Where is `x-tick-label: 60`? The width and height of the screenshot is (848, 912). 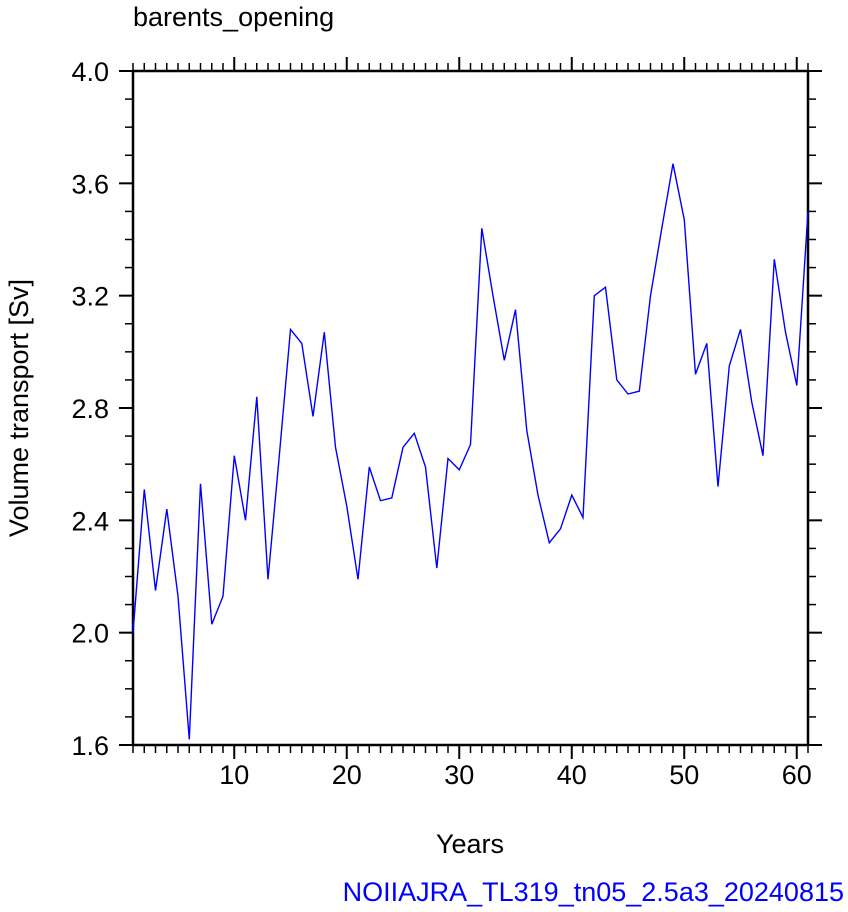
x-tick-label: 60 is located at coordinates (797, 775).